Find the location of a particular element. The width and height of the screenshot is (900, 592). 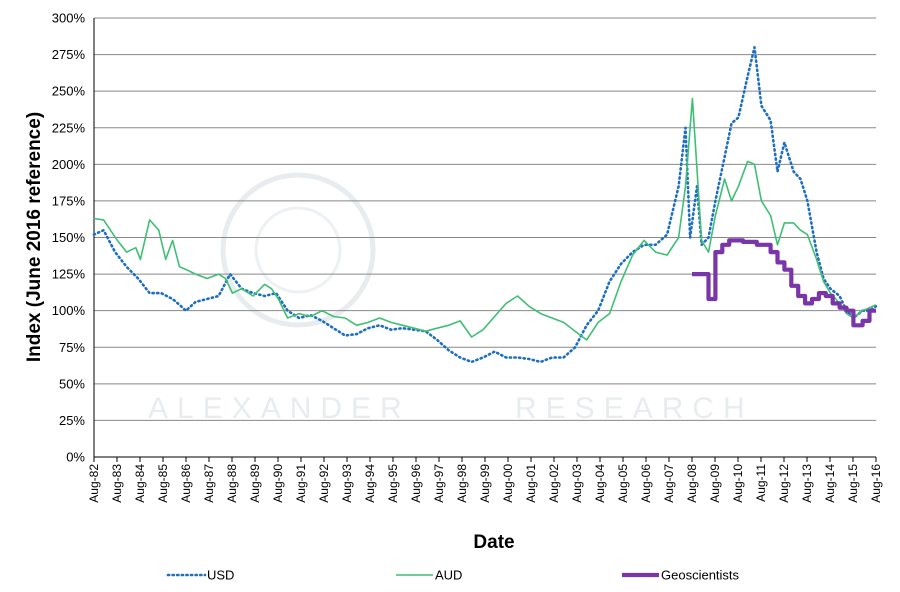

watermark-logo-inner-icon is located at coordinates (298, 250).